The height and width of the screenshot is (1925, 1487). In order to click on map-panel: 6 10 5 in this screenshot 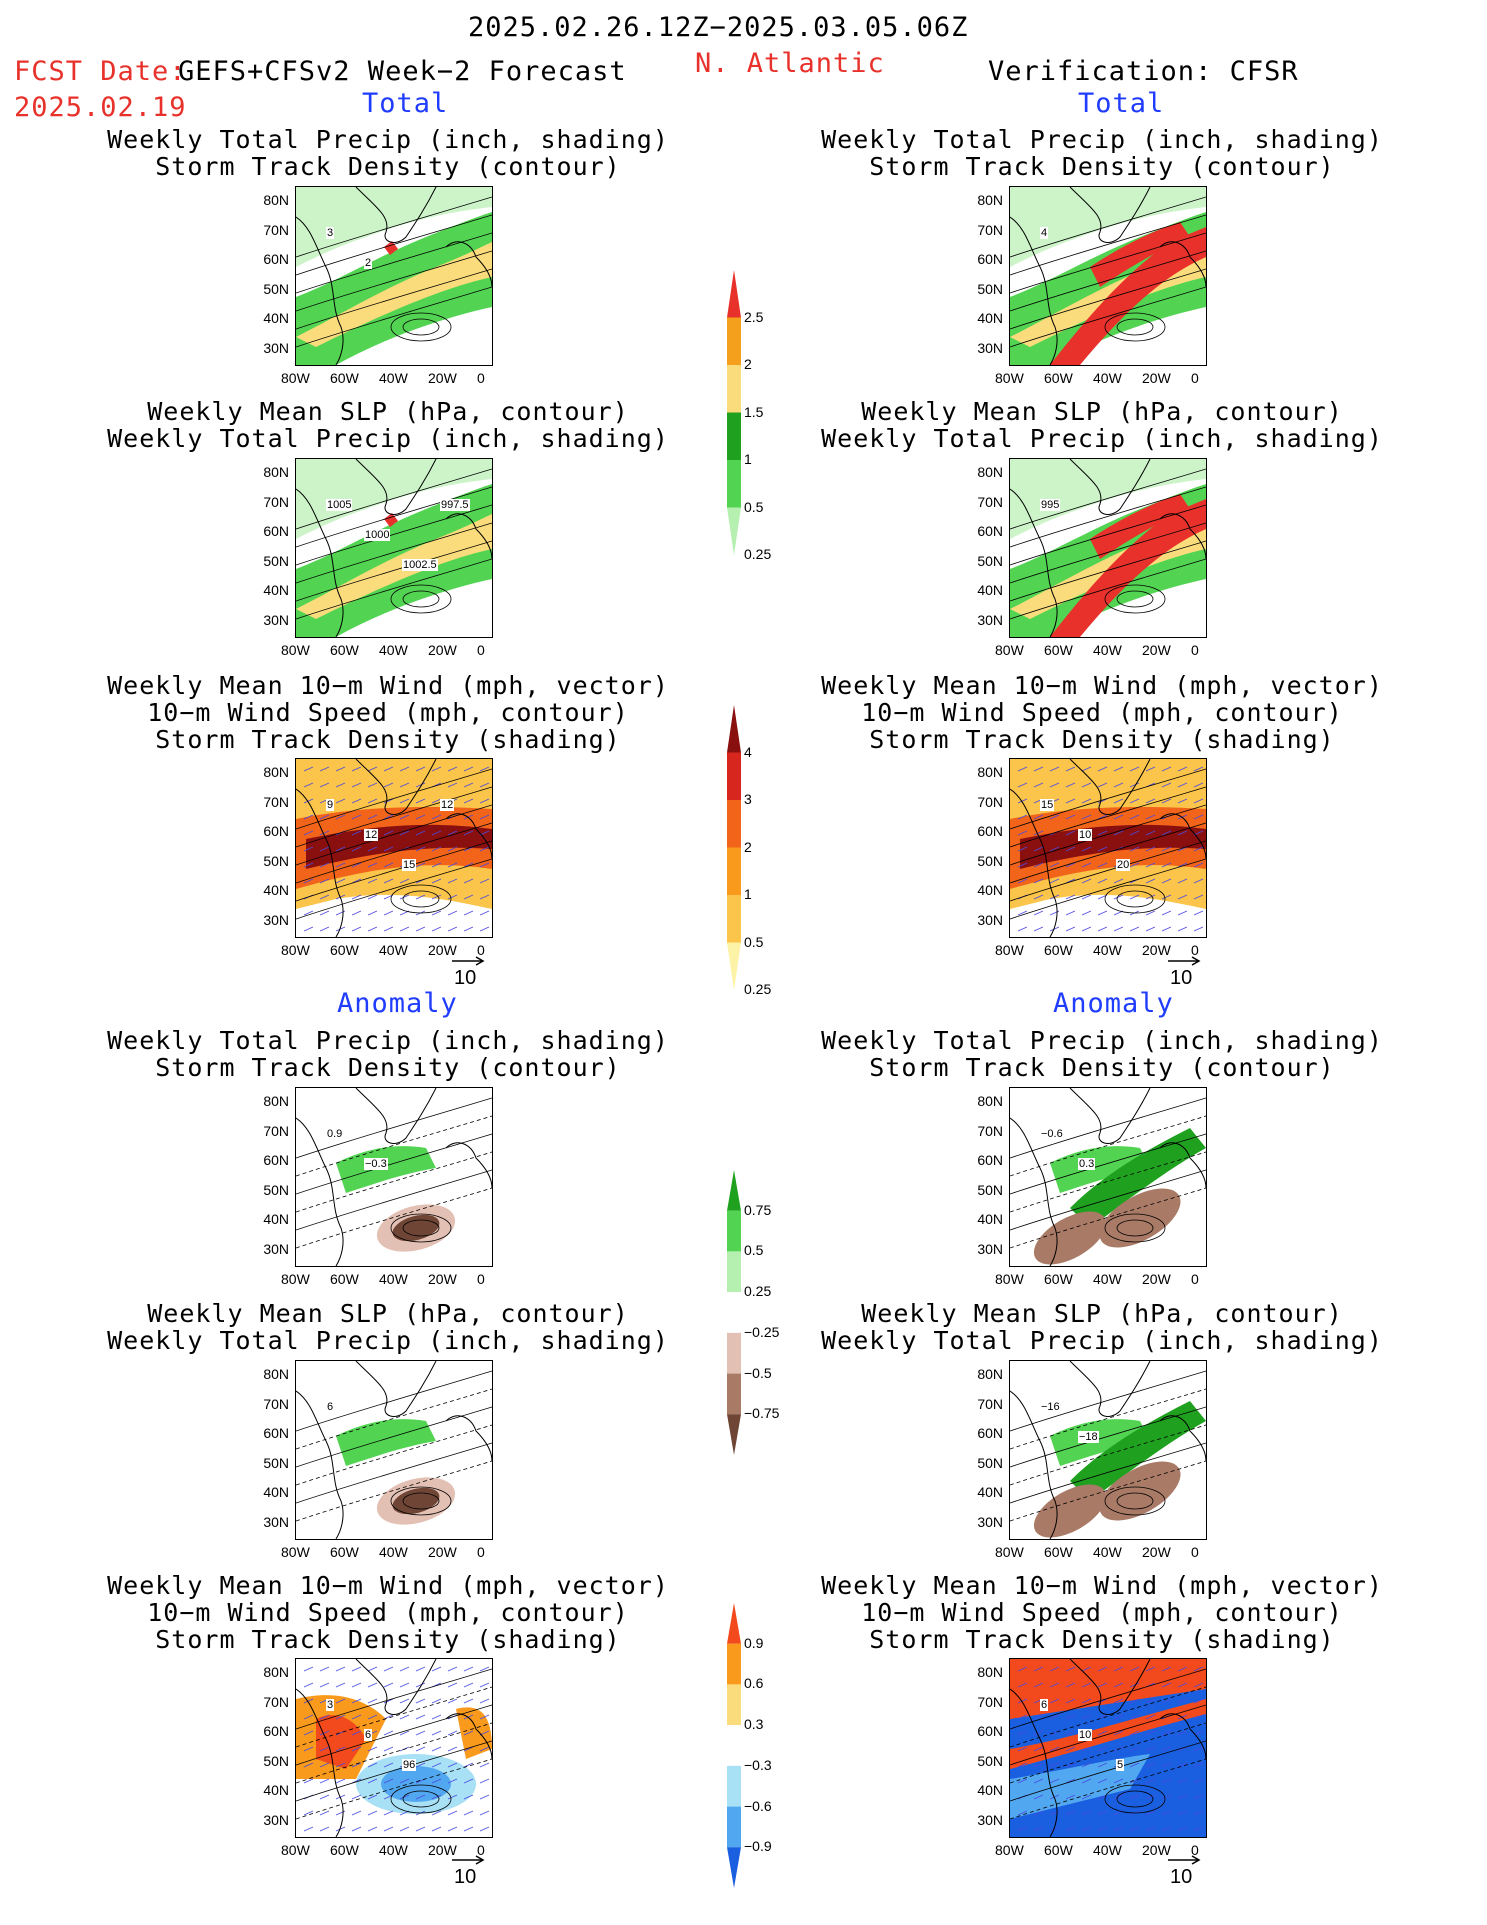, I will do `click(1108, 1748)`.